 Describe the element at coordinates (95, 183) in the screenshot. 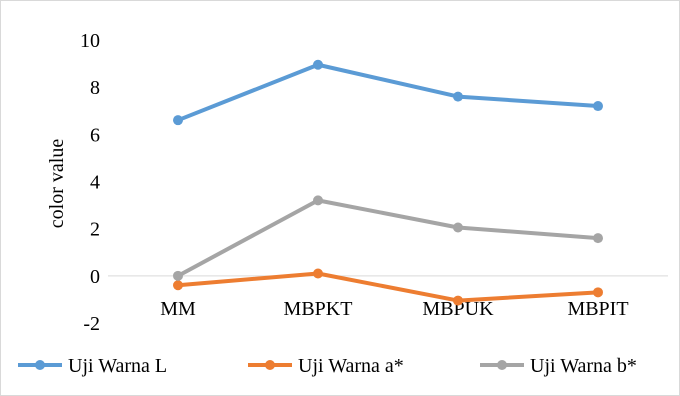

I see `y-tick-label: 4` at that location.